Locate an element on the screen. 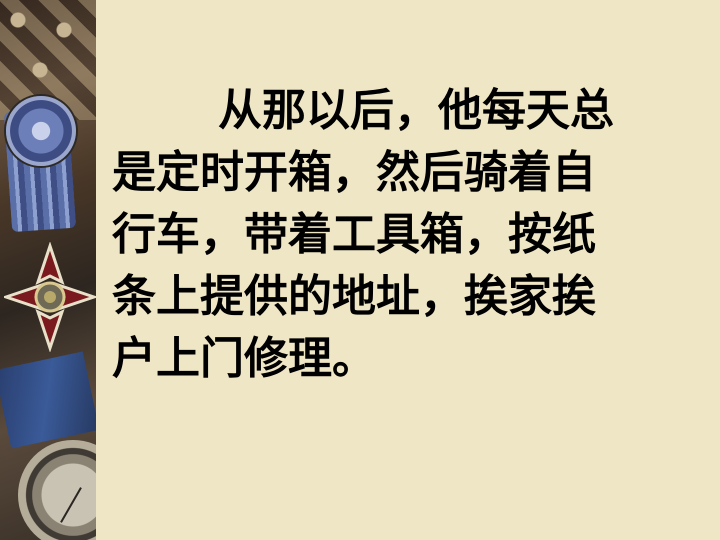 The height and width of the screenshot is (540, 720). passage-line: 行车，带着工具箱，按纸 is located at coordinates (354, 234).